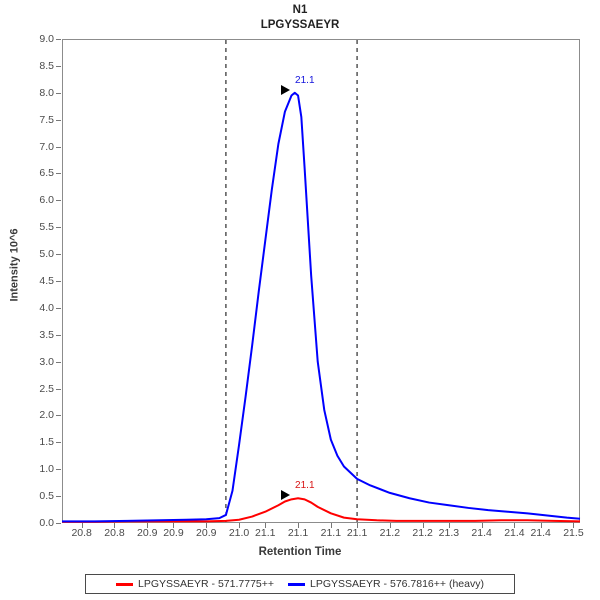 This screenshot has height=600, width=600. Describe the element at coordinates (321, 510) in the screenshot. I see `trace-light` at that location.